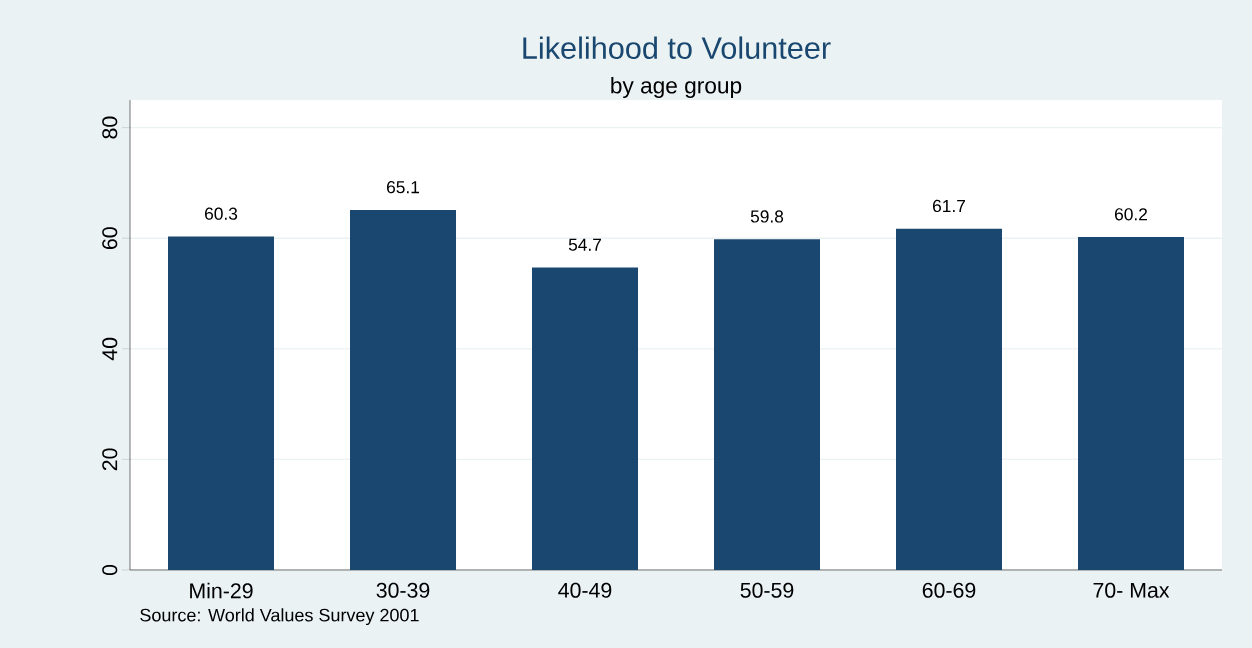 The image size is (1252, 648). I want to click on chart-subtitle: by age group, so click(676, 87).